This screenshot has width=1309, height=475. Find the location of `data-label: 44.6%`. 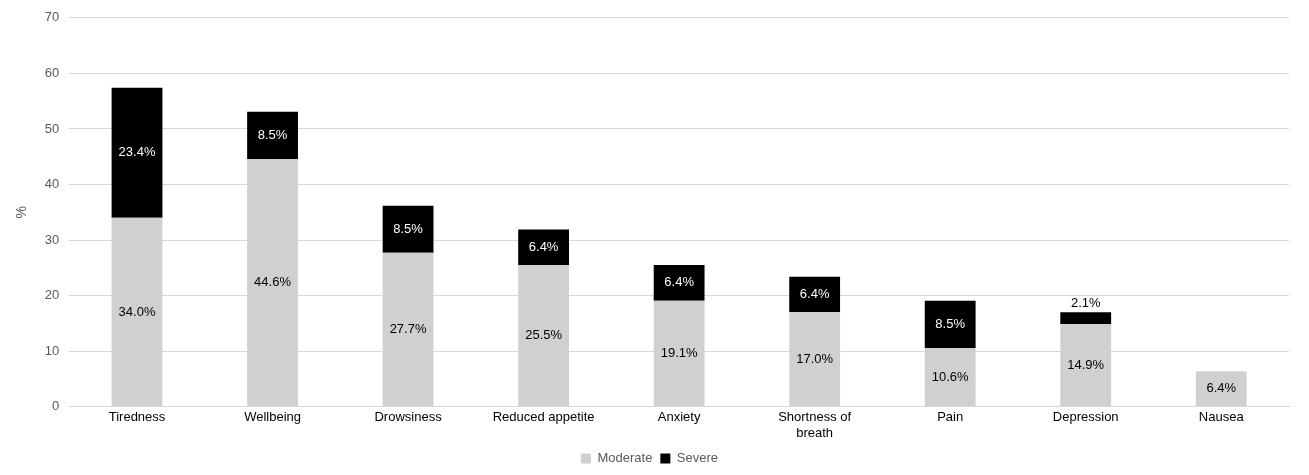

data-label: 44.6% is located at coordinates (273, 282).